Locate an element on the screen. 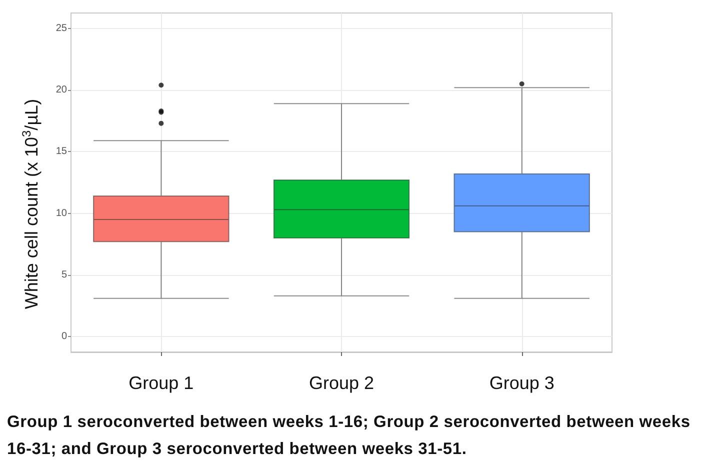 The height and width of the screenshot is (462, 706). y-tick-label: 20 is located at coordinates (62, 90).